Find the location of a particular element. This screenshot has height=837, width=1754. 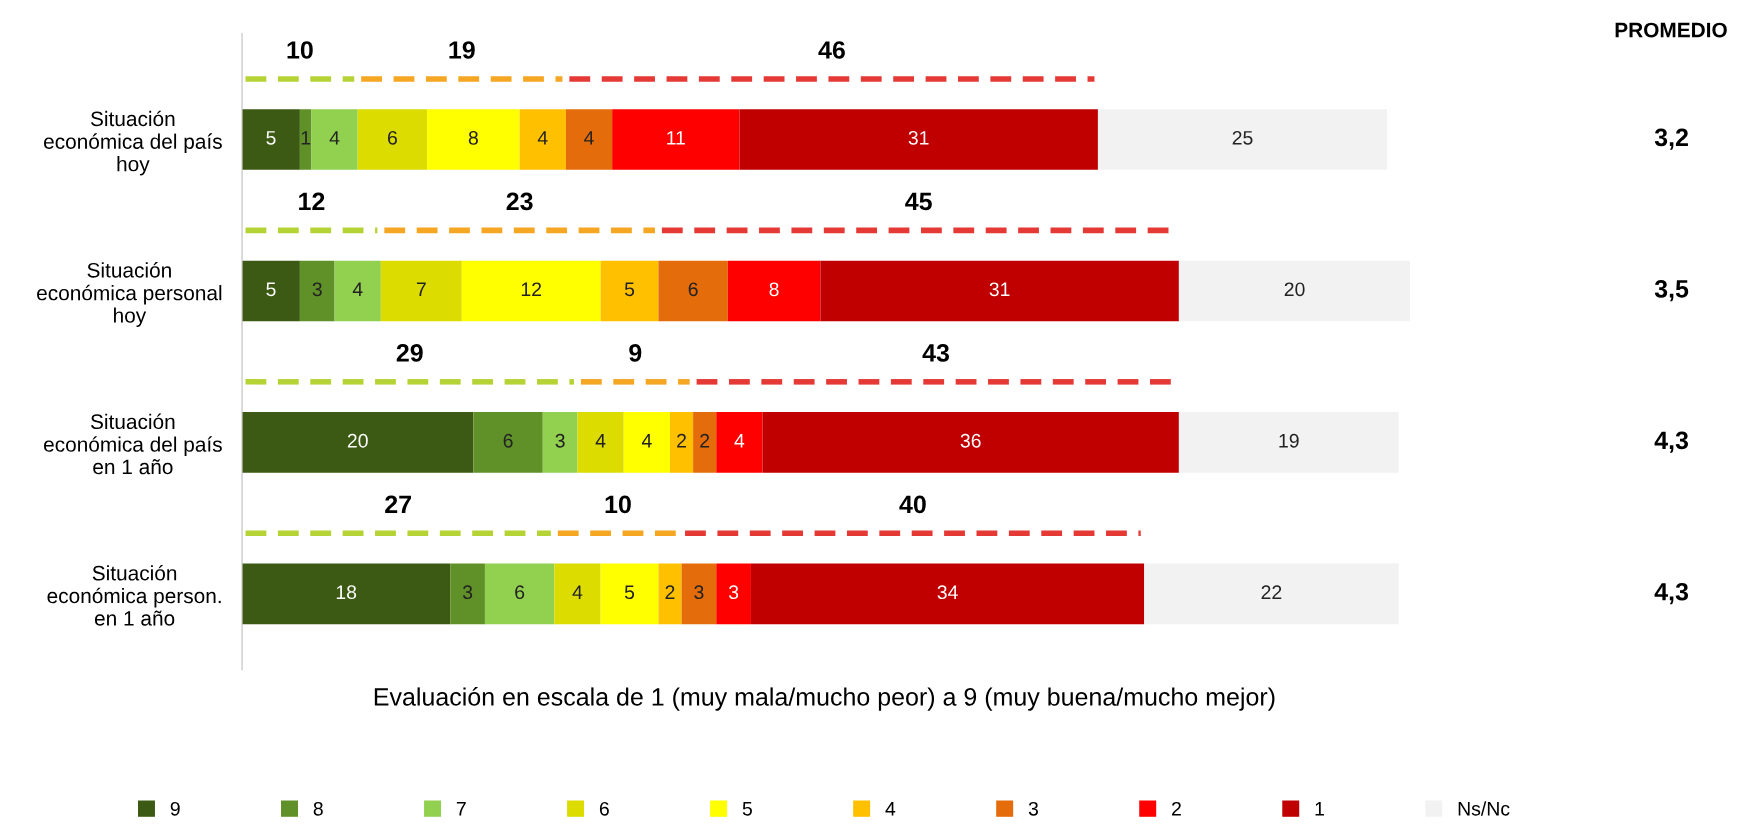

legend-label: 7 is located at coordinates (461, 809).